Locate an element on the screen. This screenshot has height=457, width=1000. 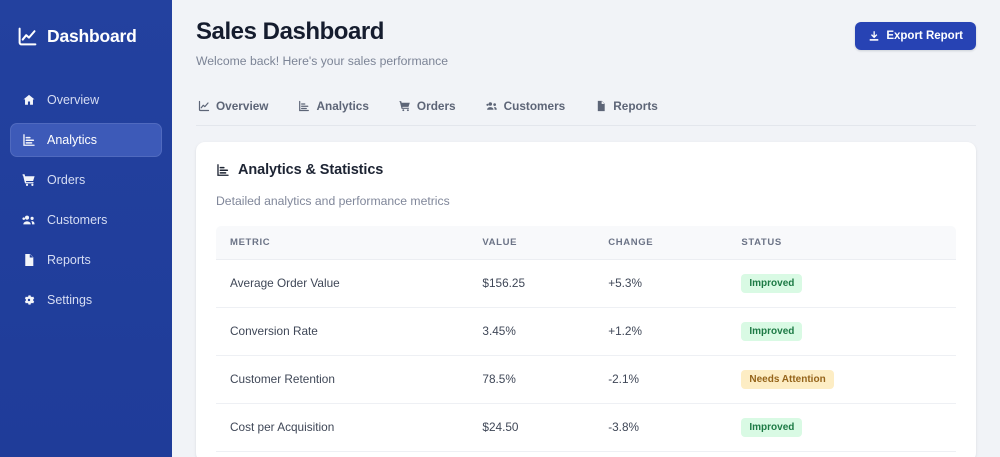
status-badge: Needs Attention is located at coordinates (787, 379).